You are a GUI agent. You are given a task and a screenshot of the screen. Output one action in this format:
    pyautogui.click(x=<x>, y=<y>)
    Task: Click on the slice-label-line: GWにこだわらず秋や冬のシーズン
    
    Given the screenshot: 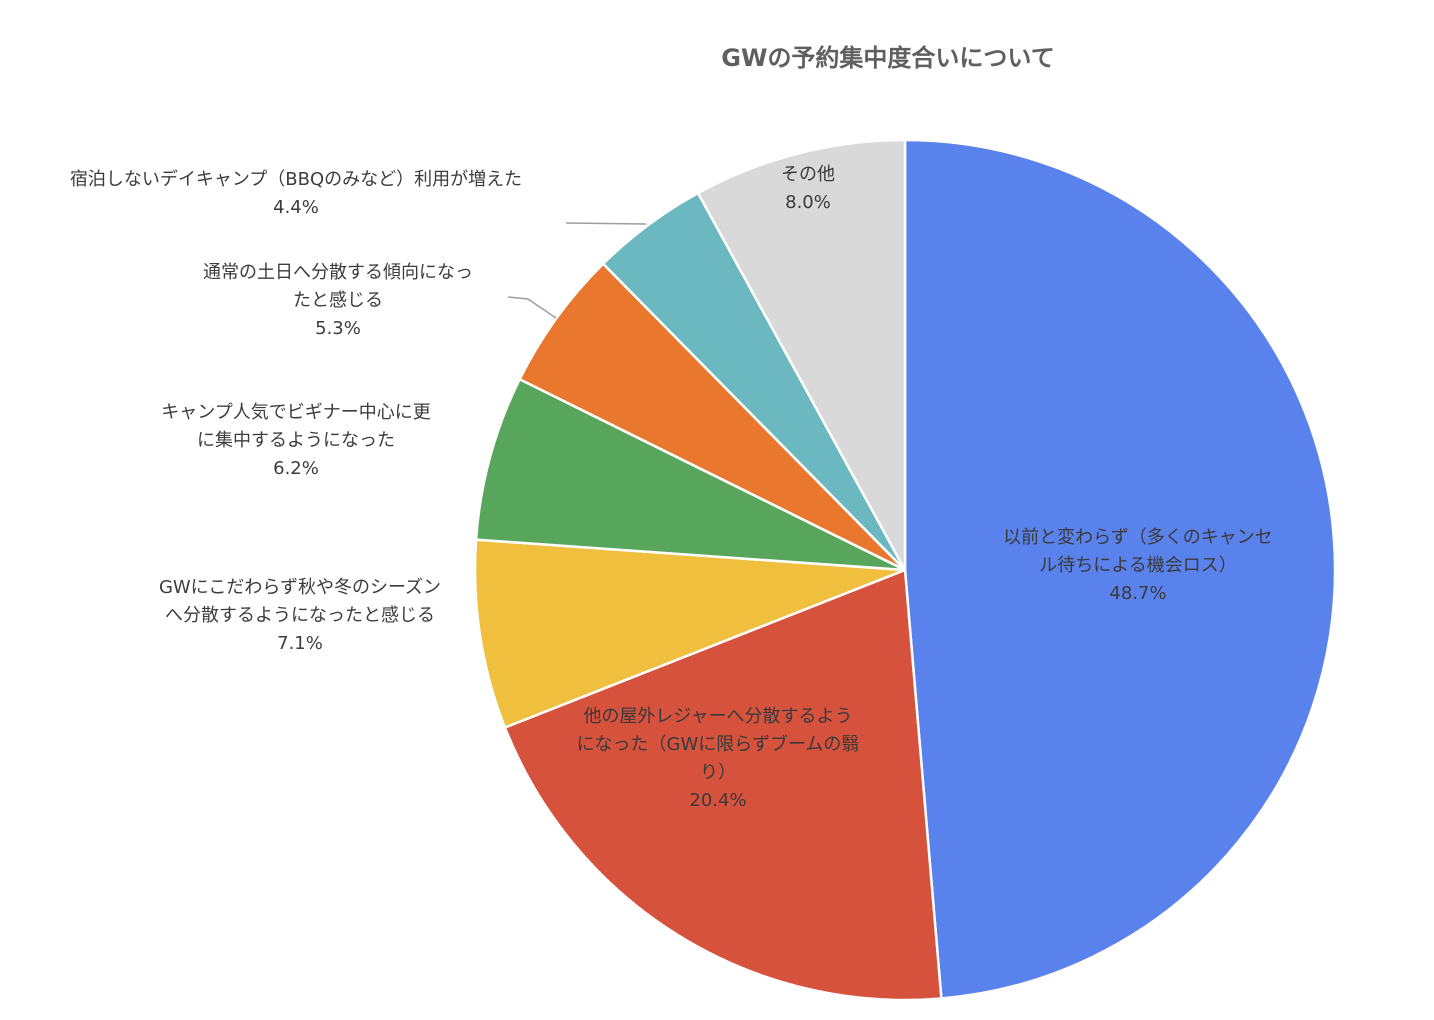 What is the action you would take?
    pyautogui.click(x=300, y=587)
    